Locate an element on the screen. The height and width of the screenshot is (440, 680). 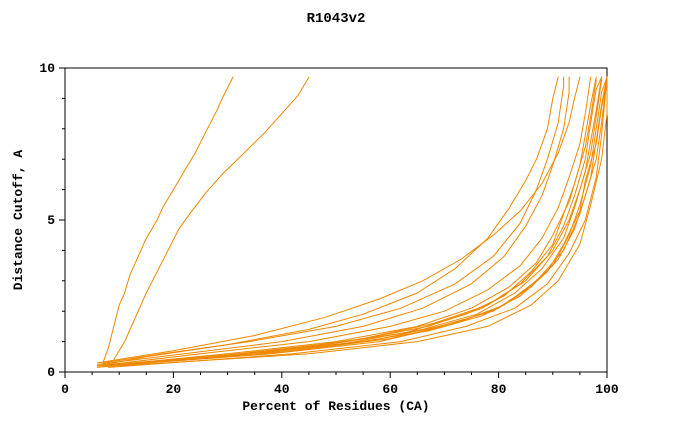
x-tick-label: 80 is located at coordinates (499, 389).